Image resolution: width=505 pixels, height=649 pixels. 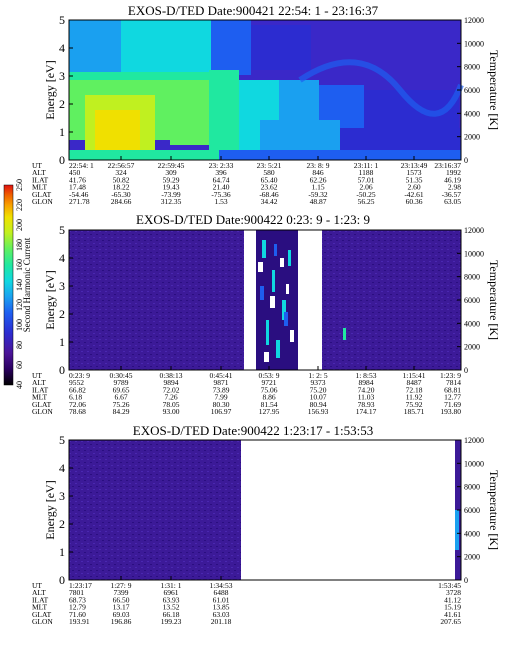 I want to click on colorbar-tick-label: 180, so click(x=19, y=245).